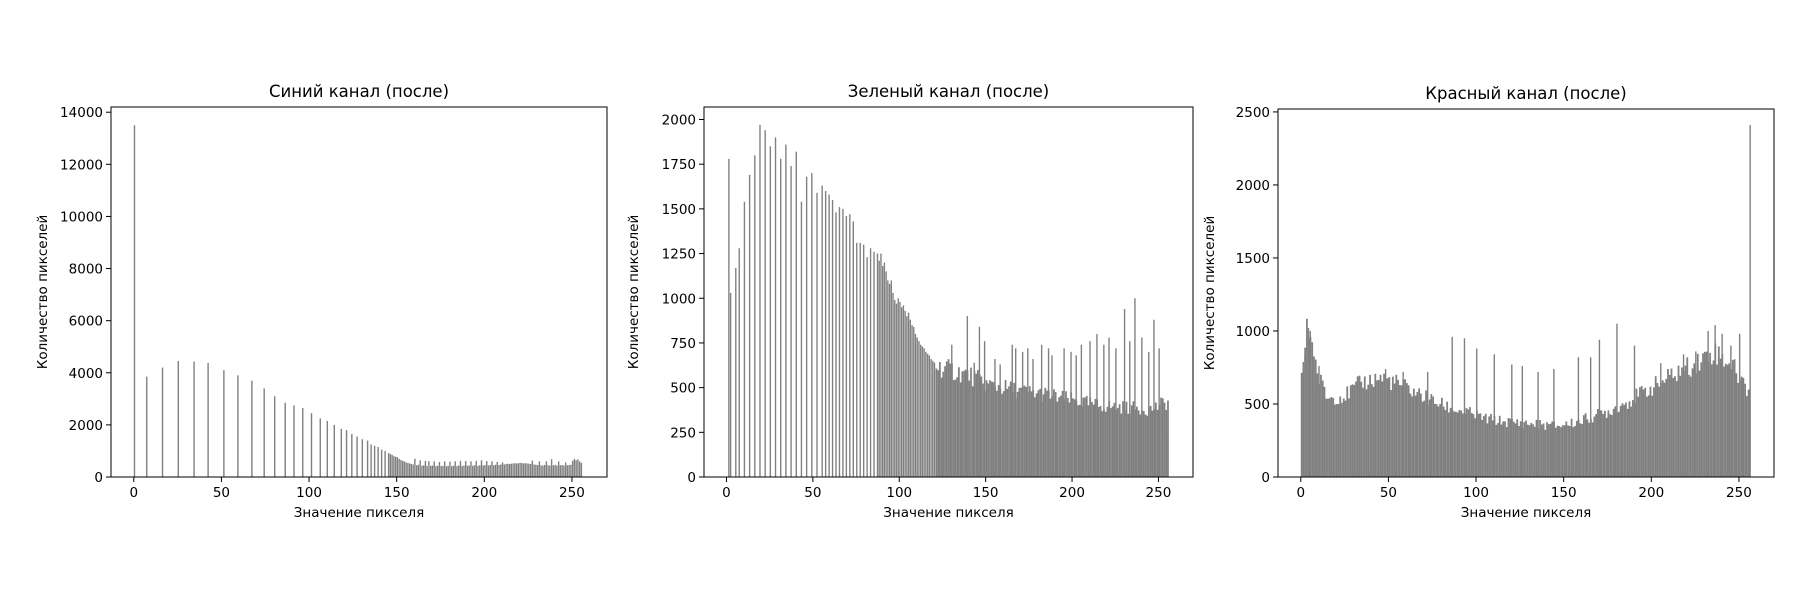 The image size is (1800, 600). What do you see at coordinates (86, 322) in the screenshot?
I see `y-tick-label: 6000` at bounding box center [86, 322].